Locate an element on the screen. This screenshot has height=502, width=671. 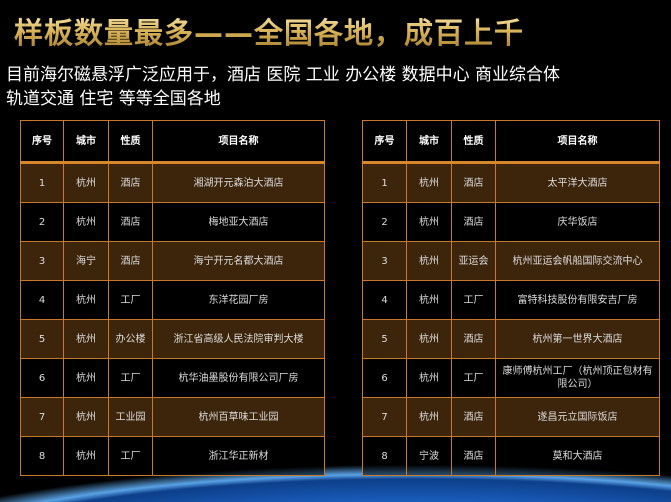
table-row: 6 杭州 工厂 康师傅杭州工厂（杭州顶正包材有限公司） is located at coordinates (511, 378).